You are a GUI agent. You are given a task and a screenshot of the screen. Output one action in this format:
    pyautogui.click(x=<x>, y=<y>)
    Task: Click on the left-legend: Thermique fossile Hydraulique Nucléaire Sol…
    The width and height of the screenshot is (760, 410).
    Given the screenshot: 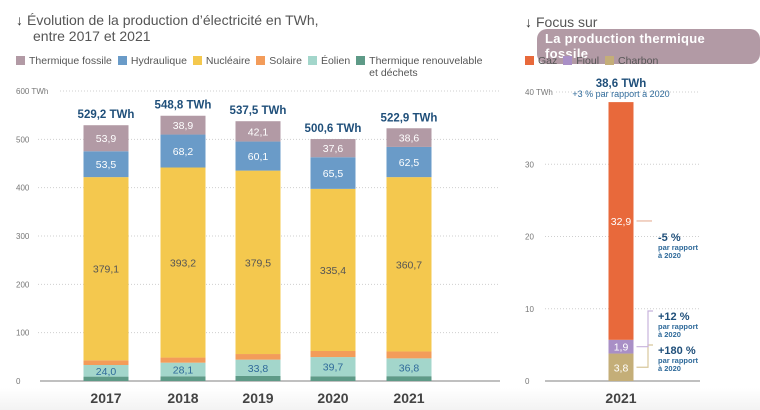 What is the action you would take?
    pyautogui.click(x=252, y=67)
    